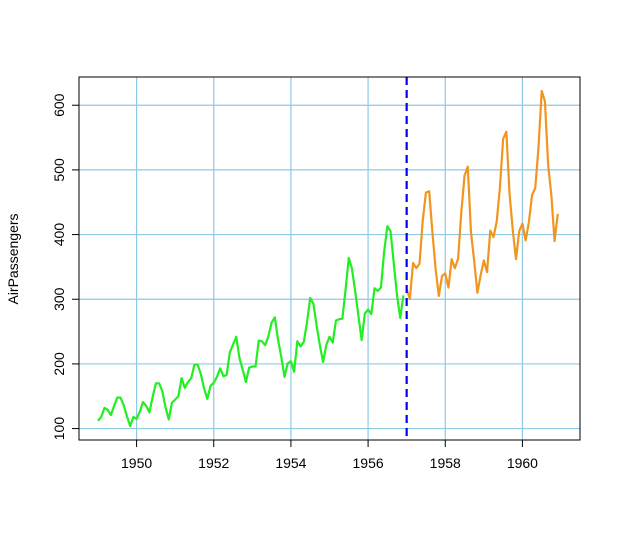 The width and height of the screenshot is (621, 543). What do you see at coordinates (290, 463) in the screenshot?
I see `x-tick-label: 1954` at bounding box center [290, 463].